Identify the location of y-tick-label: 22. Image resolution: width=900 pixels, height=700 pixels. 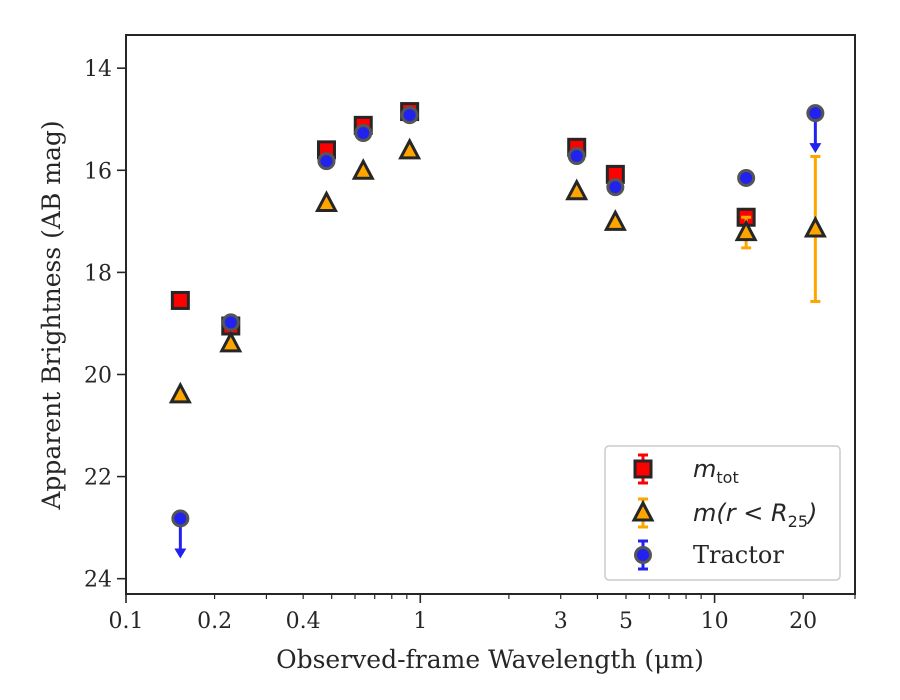
(98, 478).